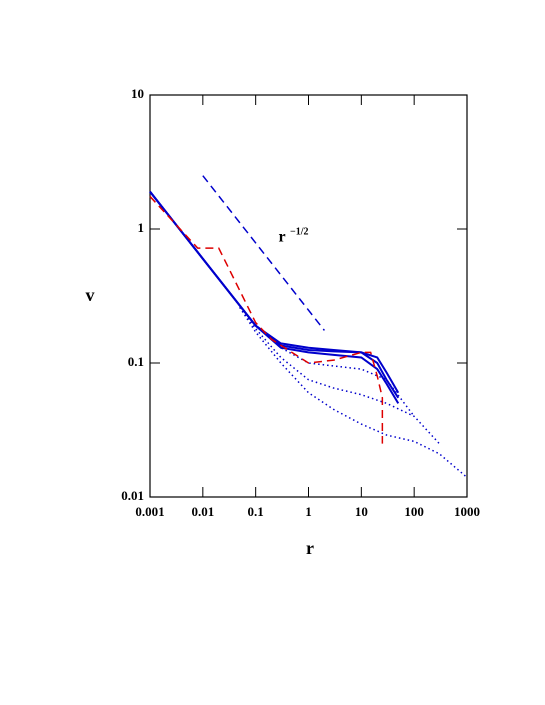 The image size is (545, 705). I want to click on y-tick-label: 1, so click(141, 227).